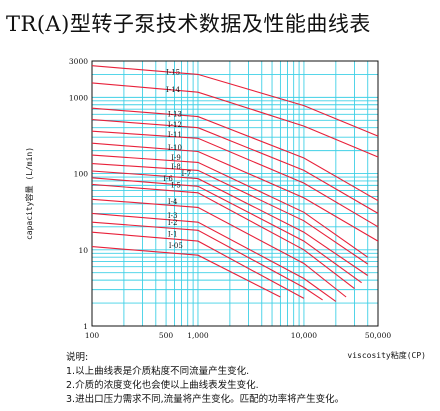 The image size is (440, 411). What do you see at coordinates (176, 185) in the screenshot?
I see `curve-label: I-5` at bounding box center [176, 185].